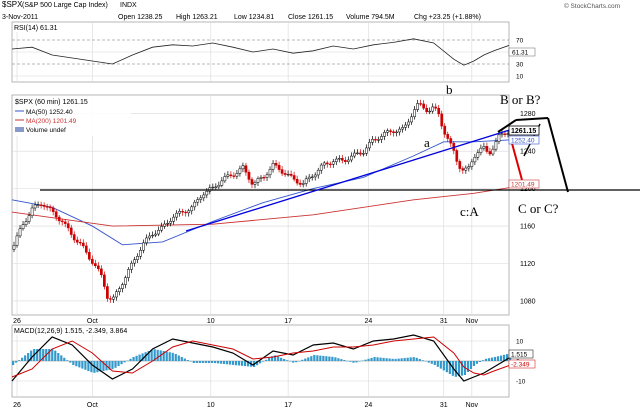  I want to click on macd-badge-text: 1.515, so click(519, 355).